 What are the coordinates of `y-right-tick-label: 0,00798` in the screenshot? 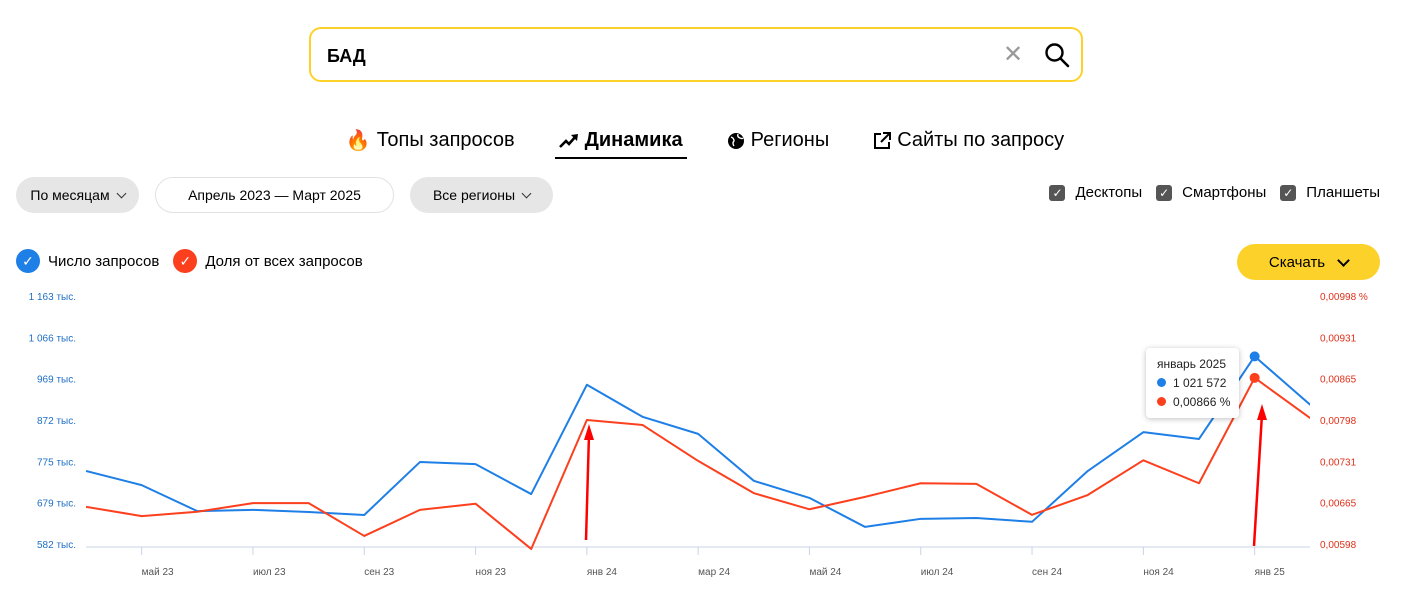 It's located at (1338, 421).